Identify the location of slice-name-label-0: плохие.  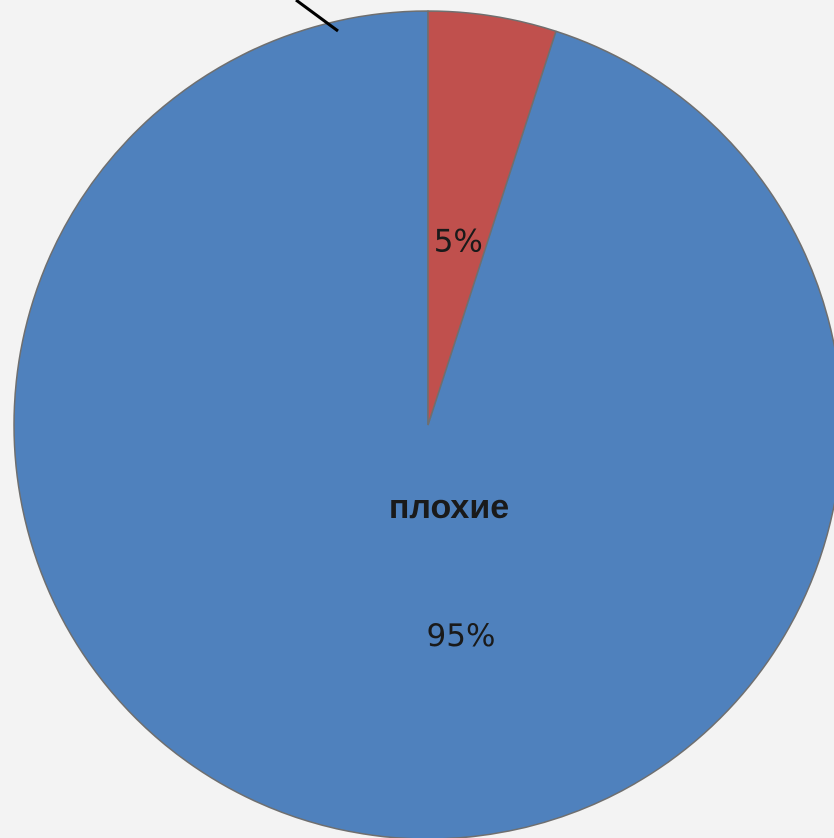
(449, 507).